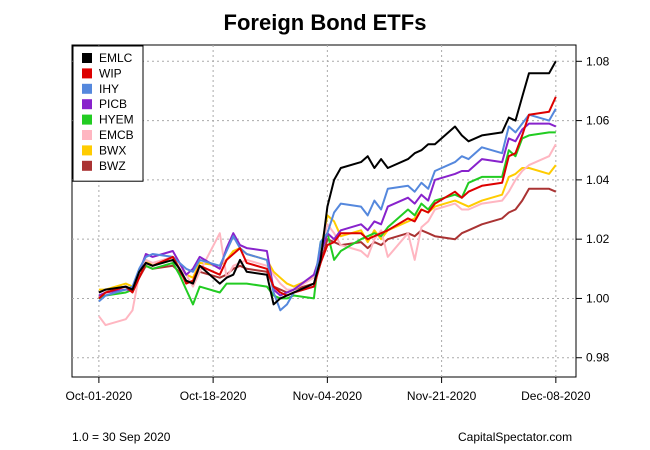 The height and width of the screenshot is (450, 650). Describe the element at coordinates (99, 396) in the screenshot. I see `x-tick-label: Oct-01-2020` at that location.